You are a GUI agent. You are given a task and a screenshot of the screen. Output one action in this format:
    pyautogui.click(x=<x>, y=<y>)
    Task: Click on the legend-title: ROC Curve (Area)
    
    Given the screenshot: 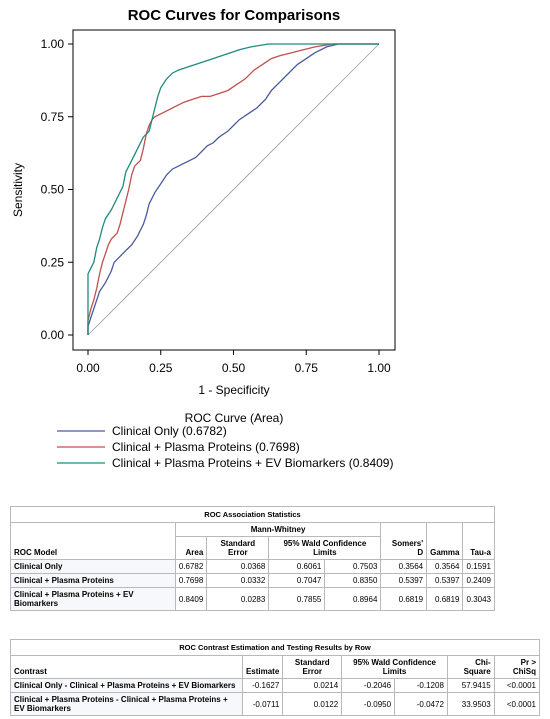 What is the action you would take?
    pyautogui.click(x=234, y=418)
    